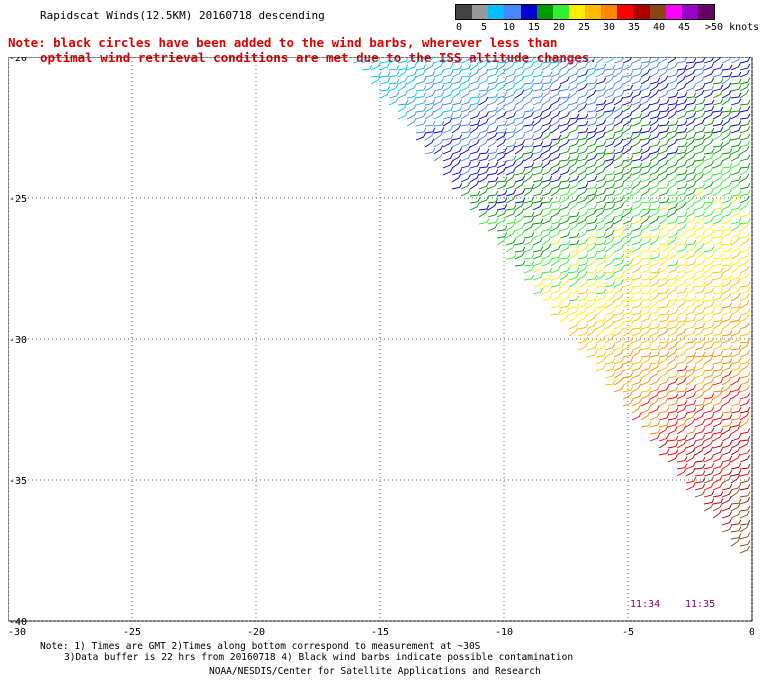 The height and width of the screenshot is (688, 760). I want to click on y-tick-label: -40, so click(18, 622).